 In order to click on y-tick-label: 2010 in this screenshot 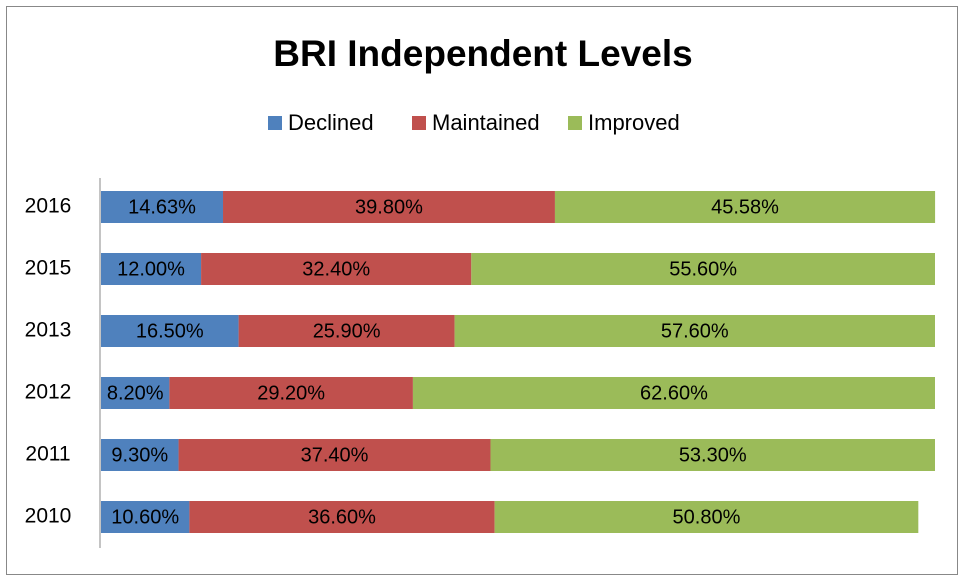, I will do `click(48, 516)`.